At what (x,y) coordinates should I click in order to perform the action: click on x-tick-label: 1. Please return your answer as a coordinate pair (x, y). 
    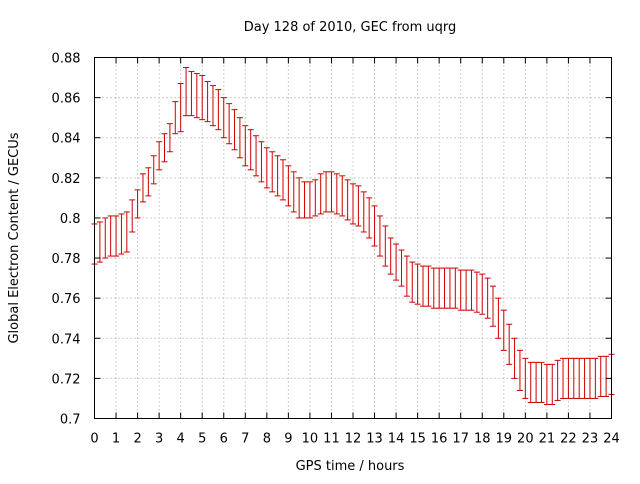
    Looking at the image, I should click on (116, 439).